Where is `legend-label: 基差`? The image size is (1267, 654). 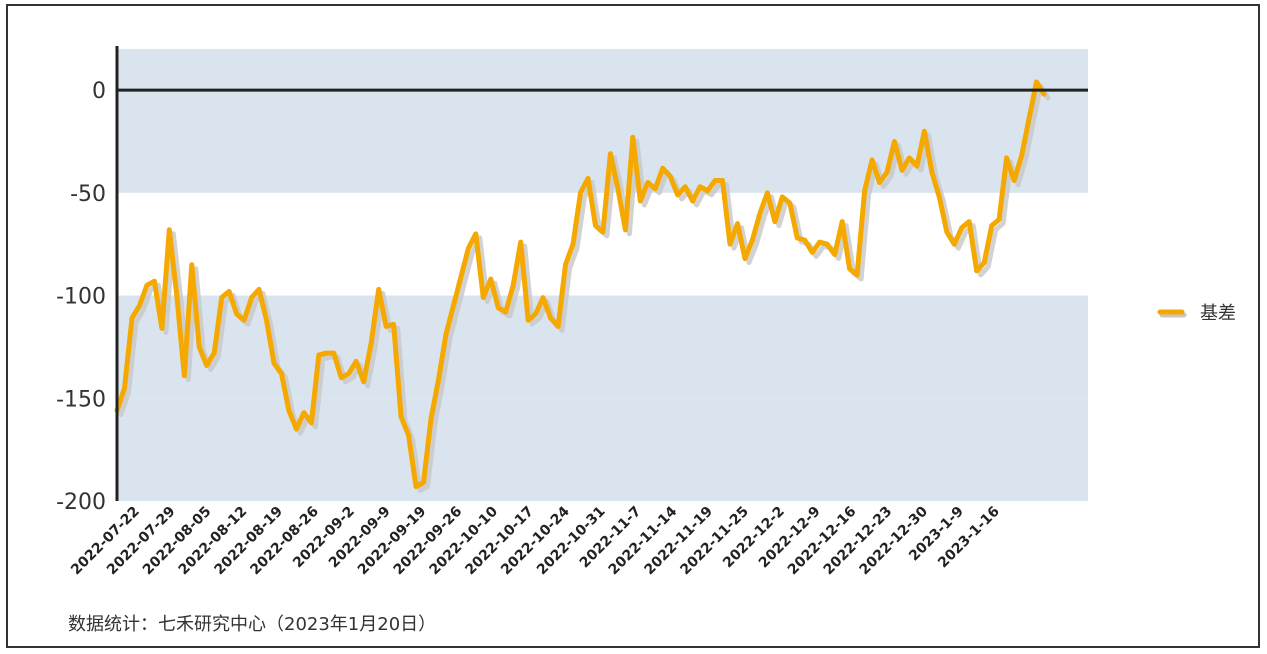 legend-label: 基差 is located at coordinates (1218, 313).